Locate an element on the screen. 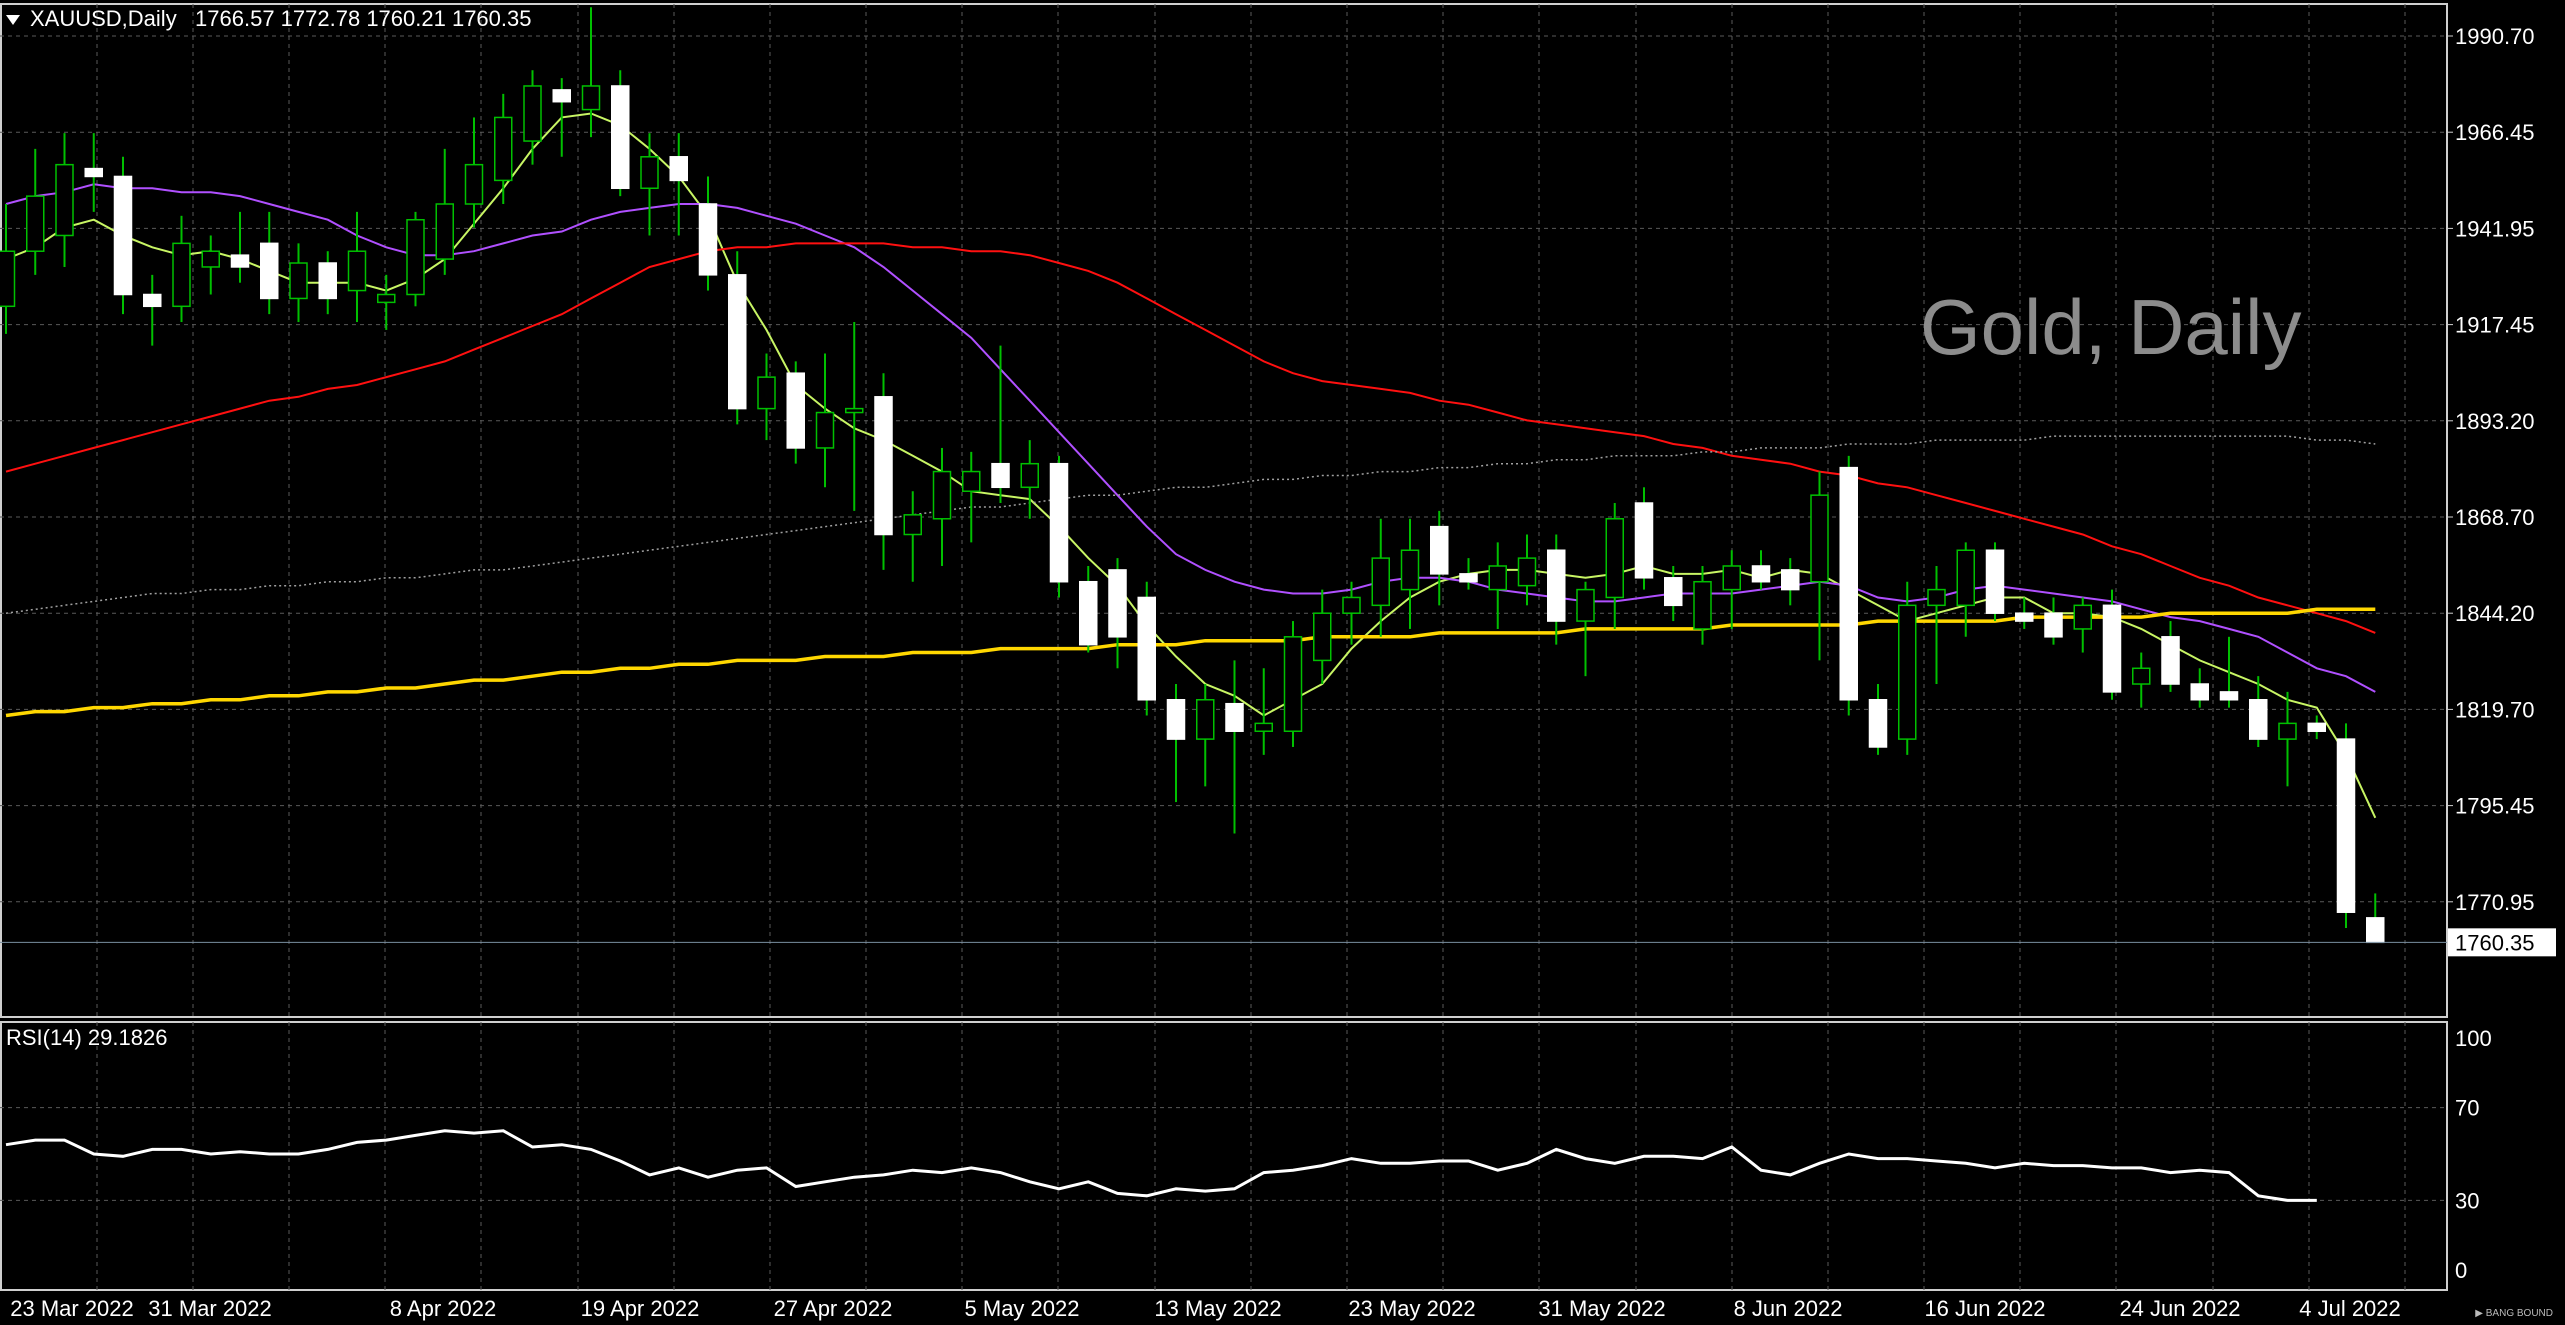 The width and height of the screenshot is (2565, 1325). time-tick-label: 4 Jul 2022 is located at coordinates (2350, 1308).